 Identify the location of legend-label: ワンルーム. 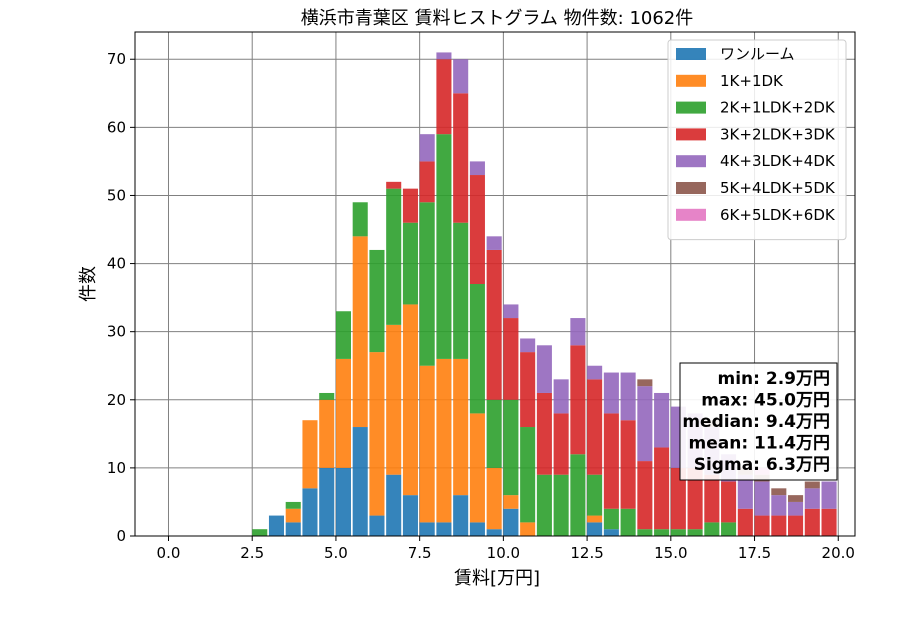
(757, 54).